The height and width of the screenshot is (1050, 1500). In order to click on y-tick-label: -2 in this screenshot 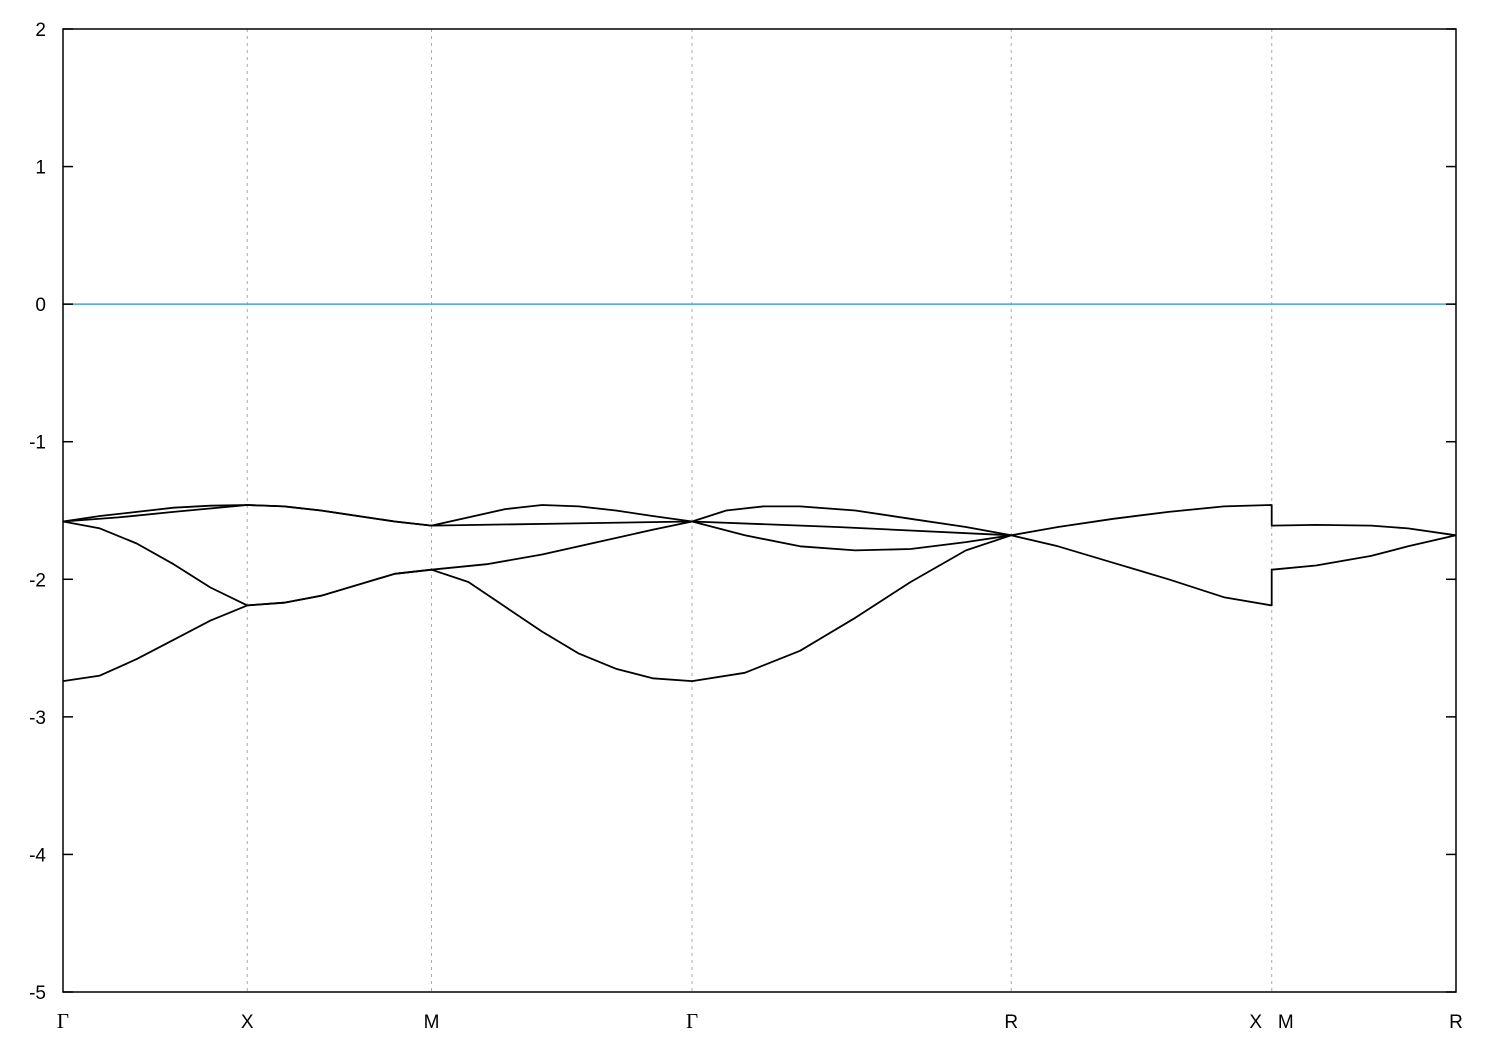, I will do `click(37, 580)`.